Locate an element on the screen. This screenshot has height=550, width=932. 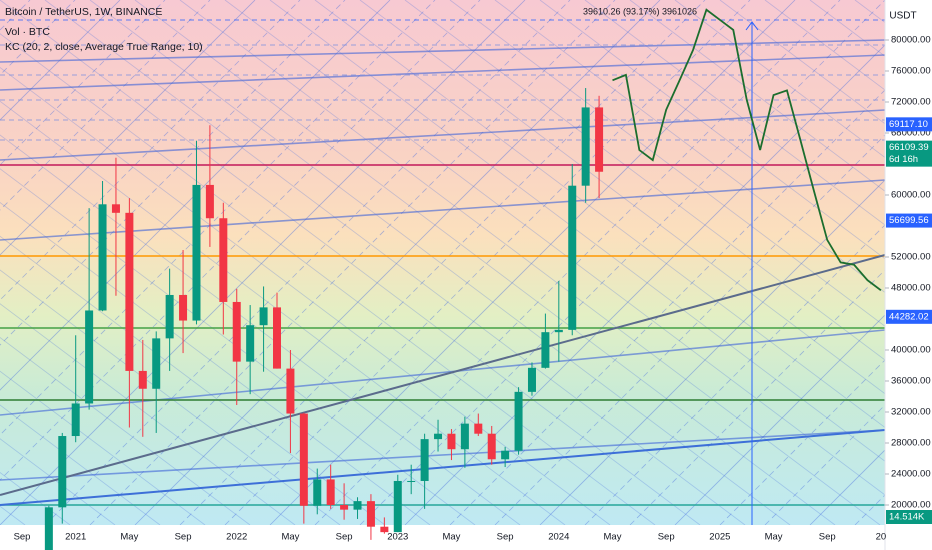
volume-badge-label: 14.514K is located at coordinates (907, 517).